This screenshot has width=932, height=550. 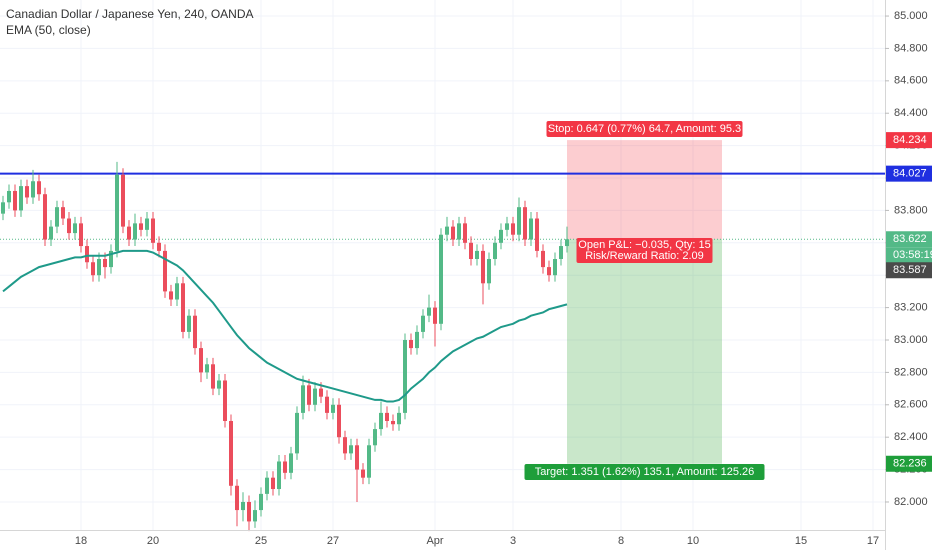 I want to click on last-price-label: 83.622, so click(x=910, y=239).